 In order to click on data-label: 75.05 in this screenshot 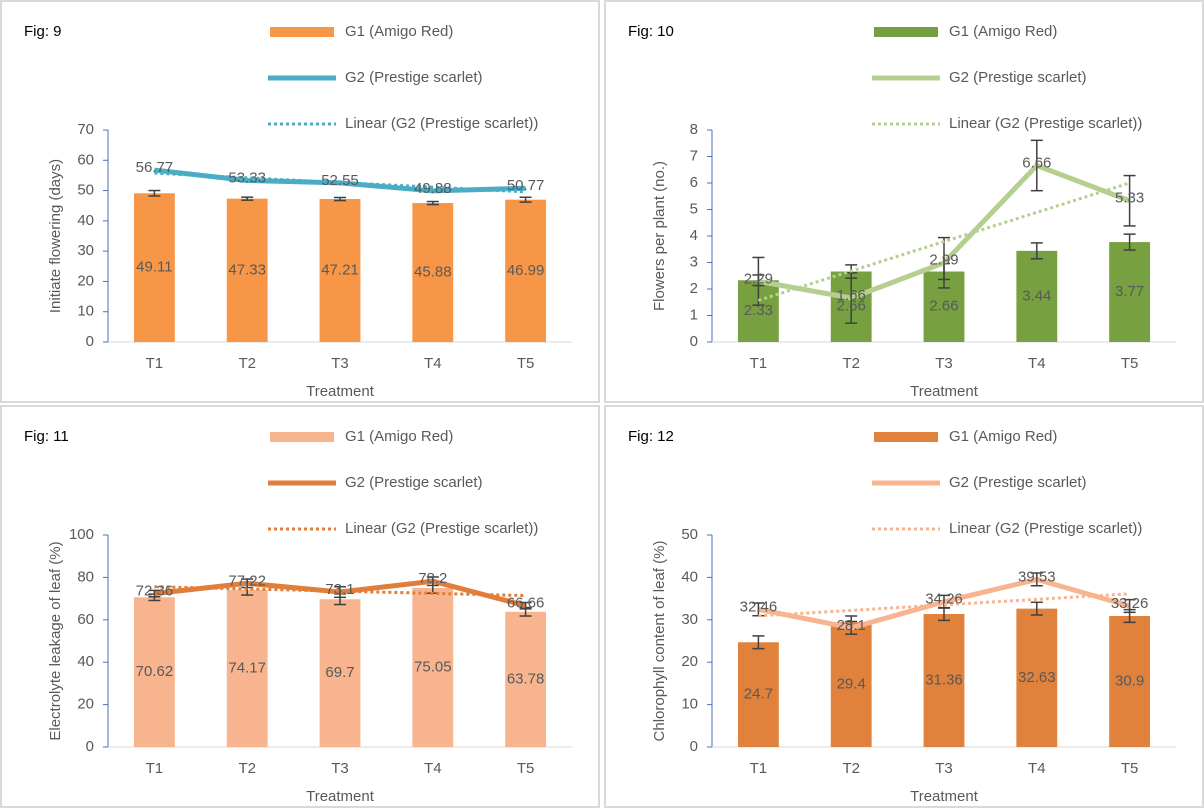, I will do `click(433, 666)`.